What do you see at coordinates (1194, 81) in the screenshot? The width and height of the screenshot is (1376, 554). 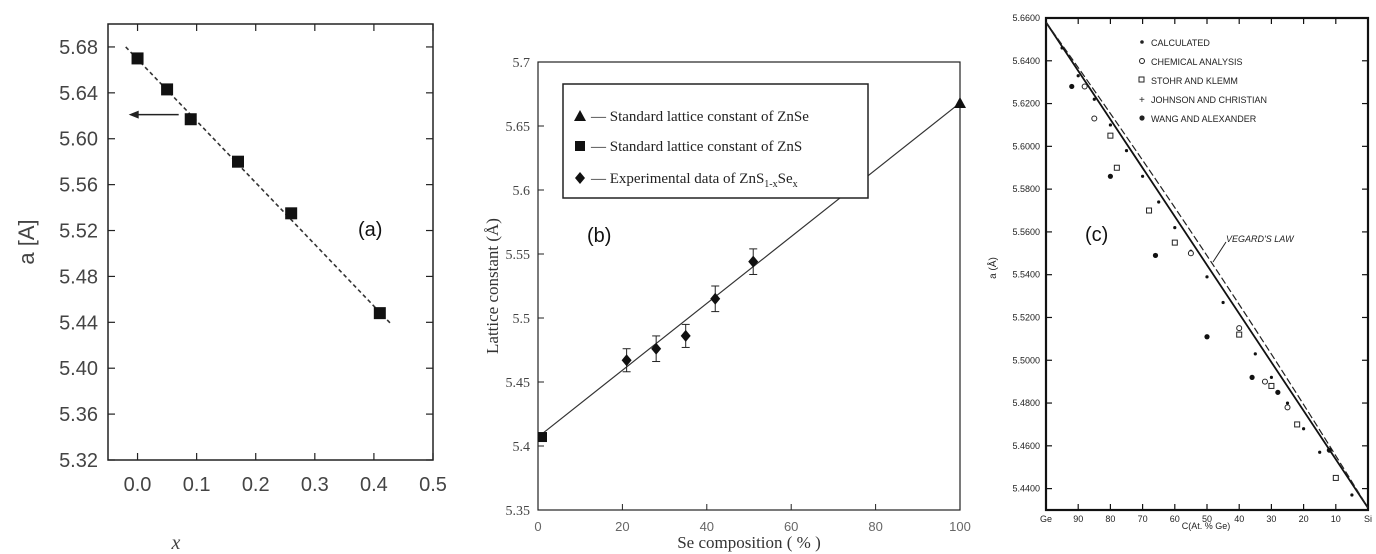 I see `legend-stohr-klemm: STOHR AND KLEMM` at bounding box center [1194, 81].